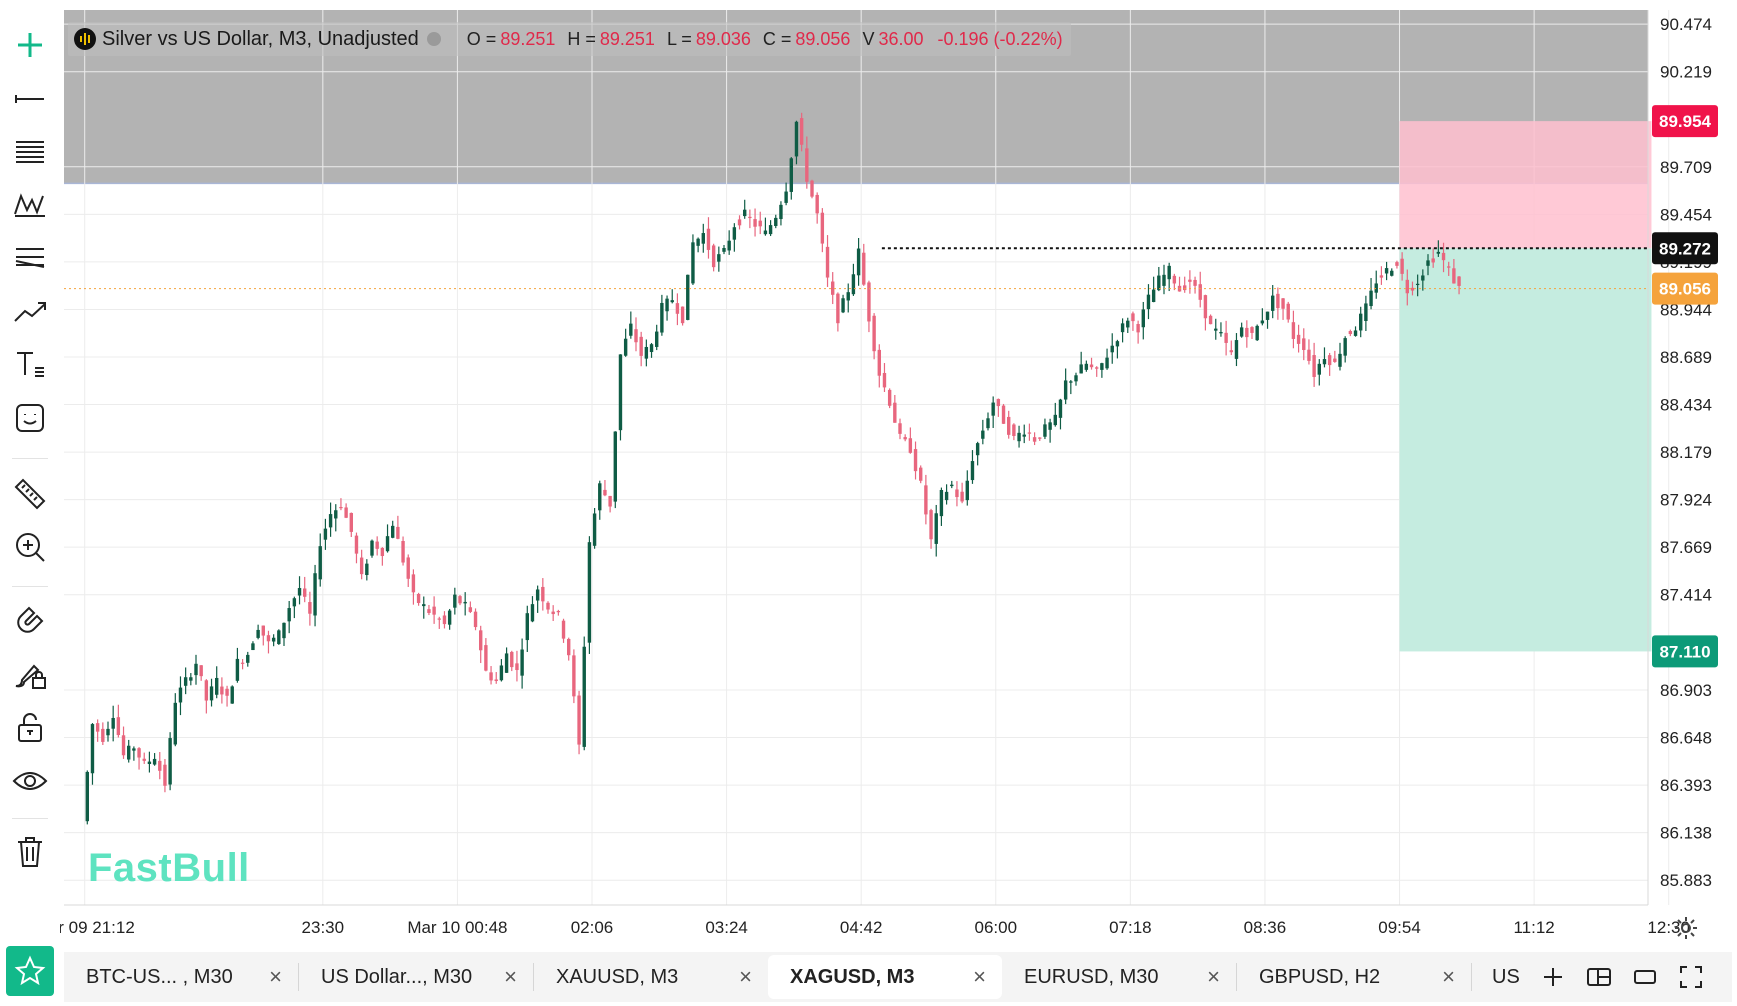  I want to click on fib-tool, so click(30, 151).